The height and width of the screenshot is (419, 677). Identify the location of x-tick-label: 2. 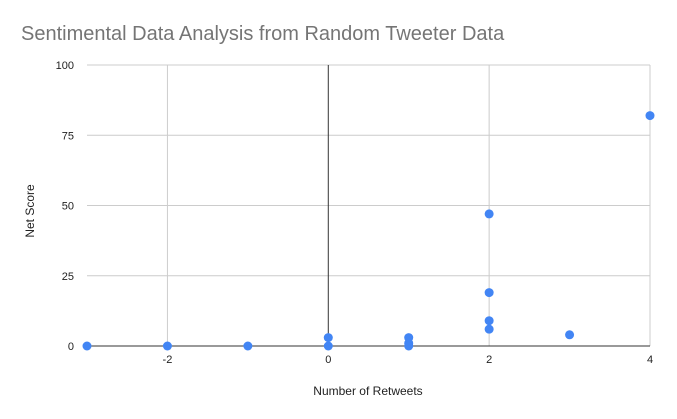
(489, 360).